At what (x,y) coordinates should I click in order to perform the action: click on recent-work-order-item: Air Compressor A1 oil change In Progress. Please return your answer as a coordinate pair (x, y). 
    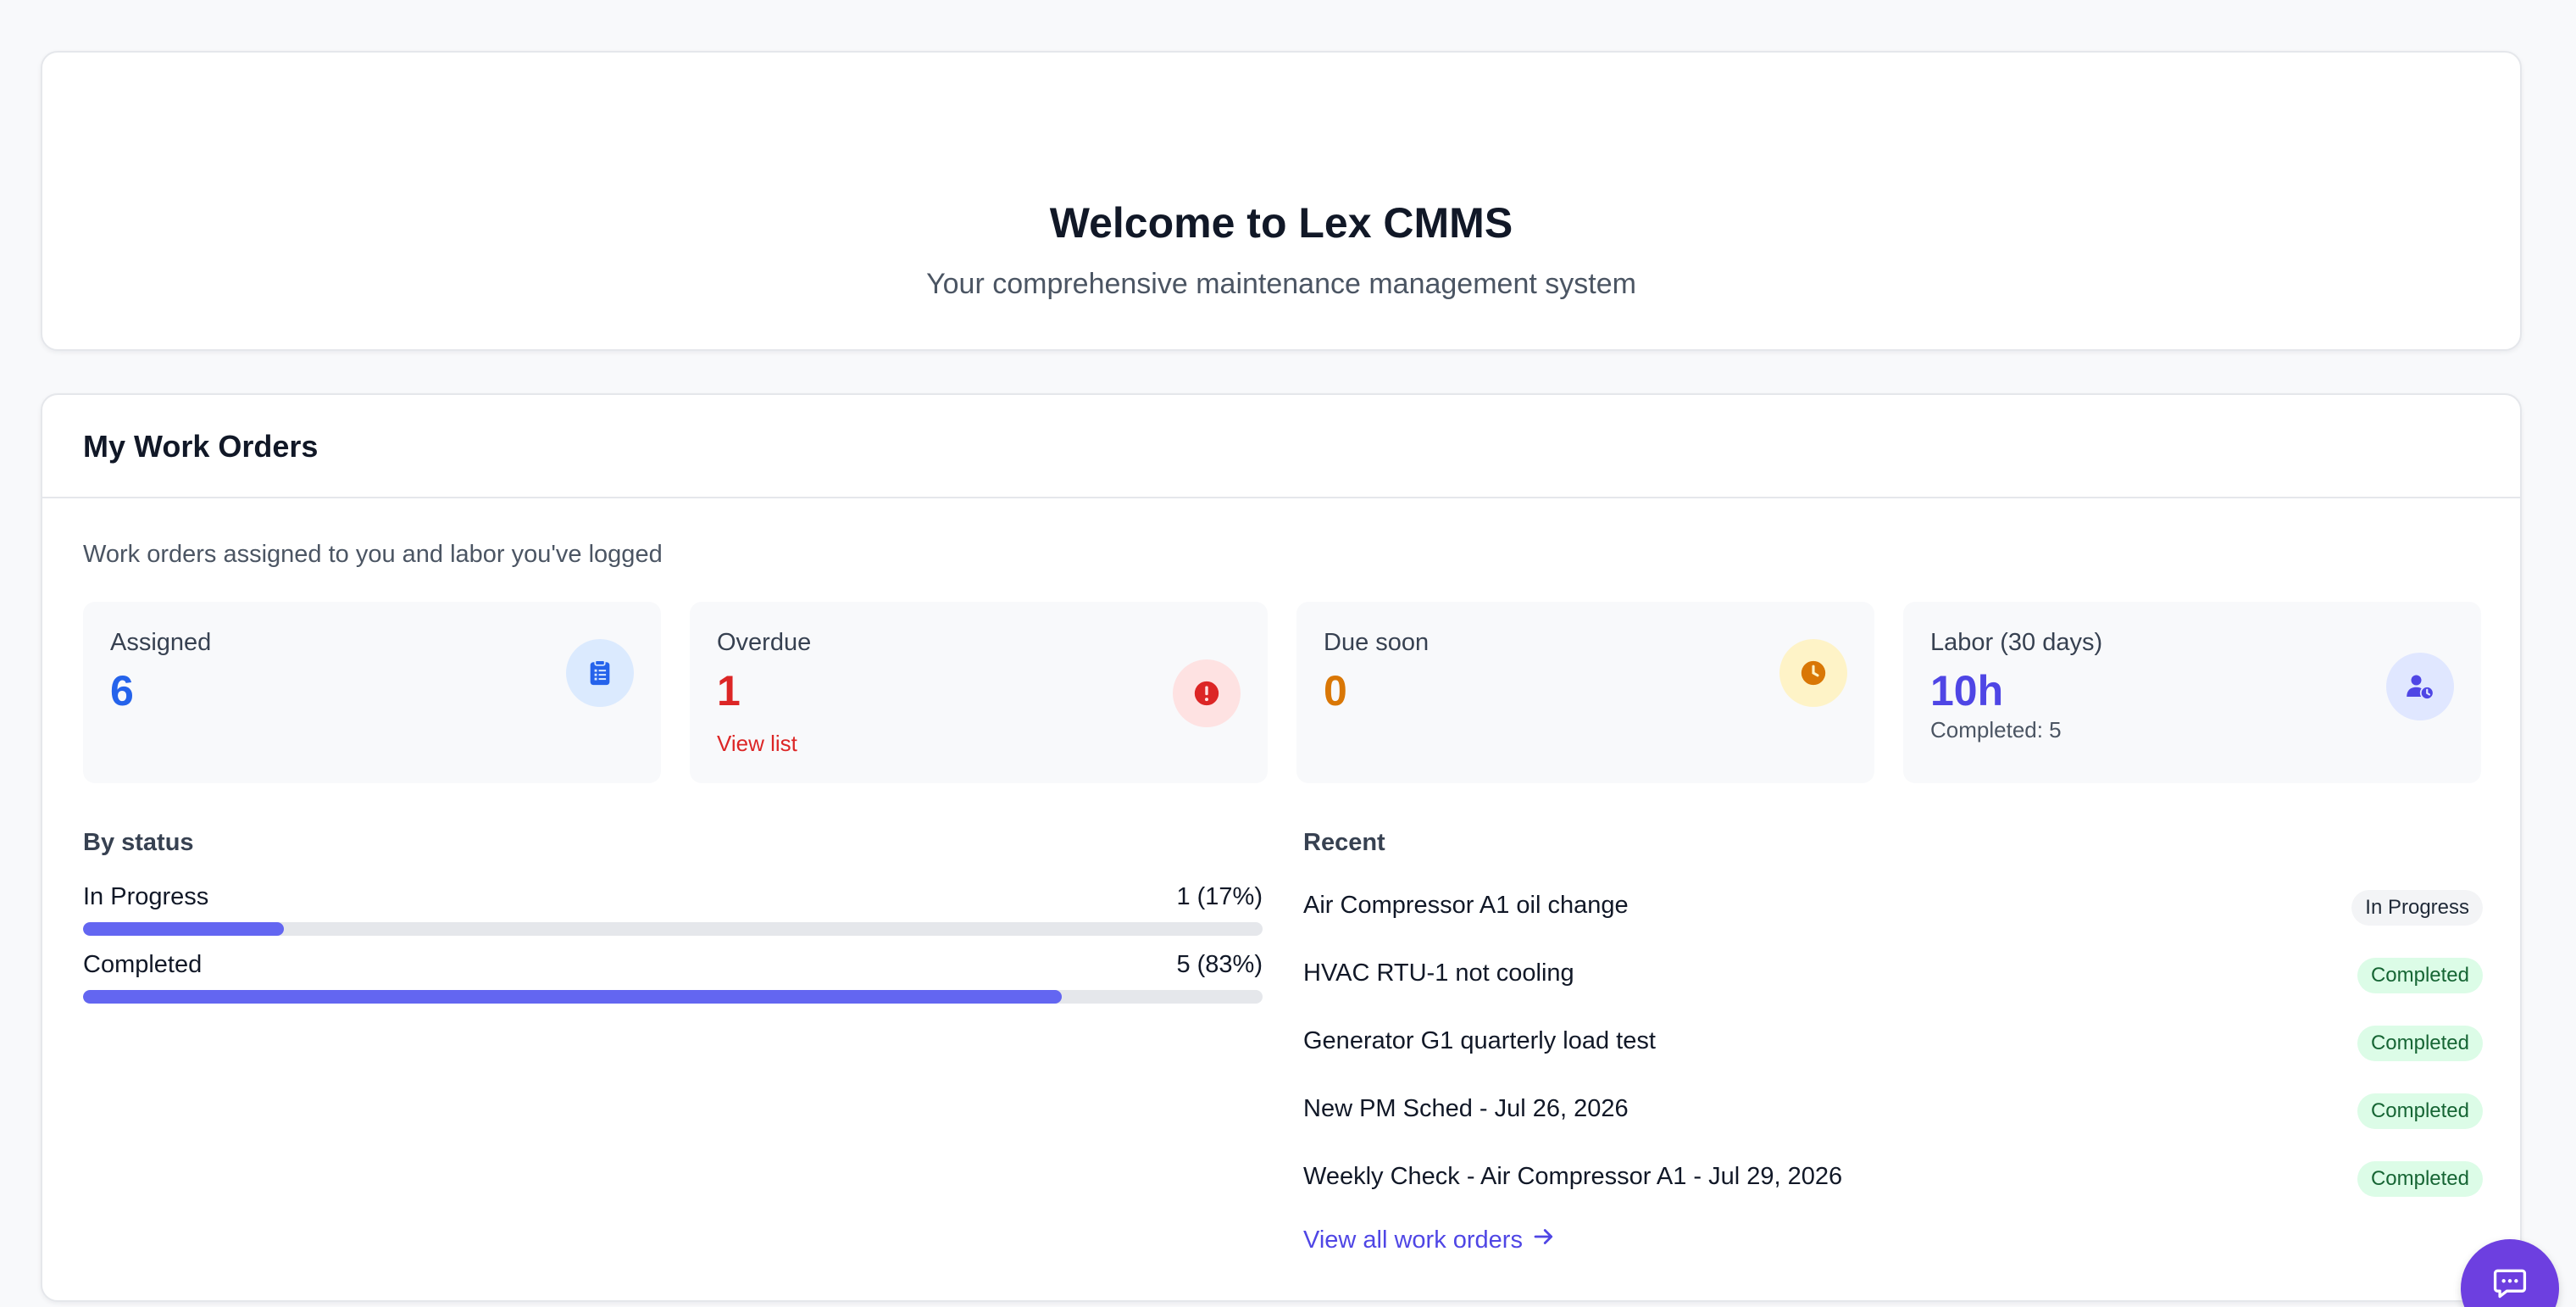
    Looking at the image, I should click on (1893, 906).